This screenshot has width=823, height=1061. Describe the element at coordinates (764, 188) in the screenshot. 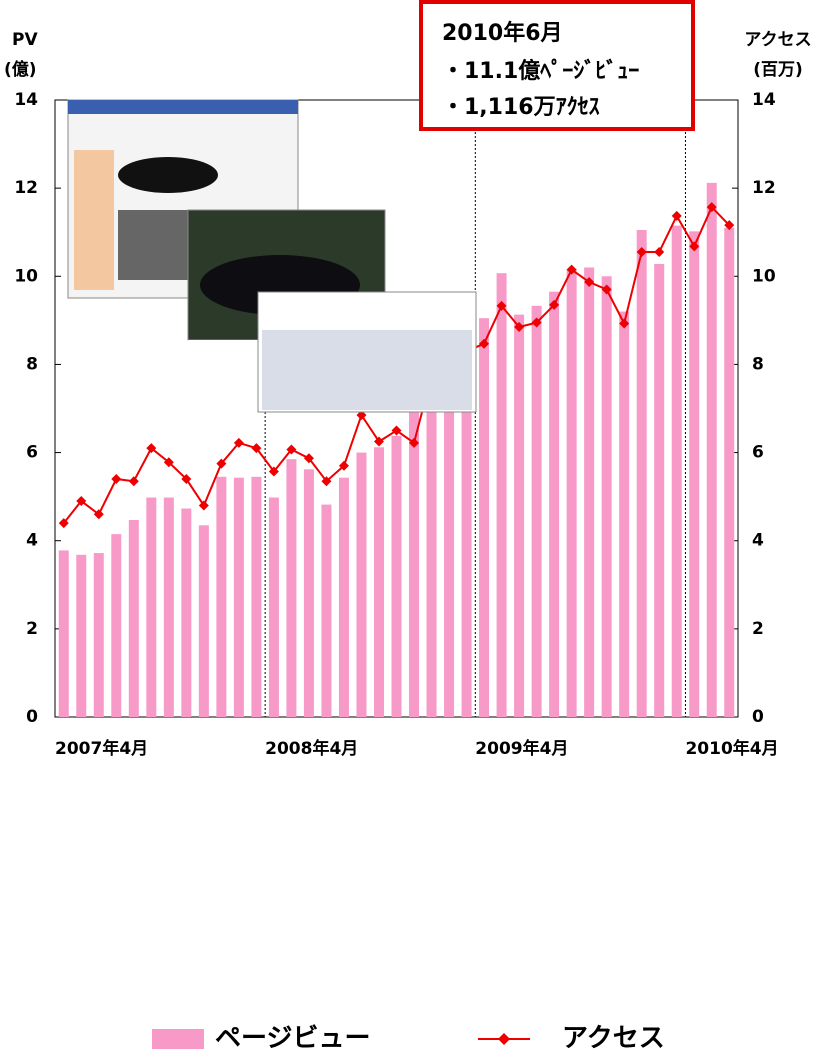

I see `y2-tick-label: 12` at that location.